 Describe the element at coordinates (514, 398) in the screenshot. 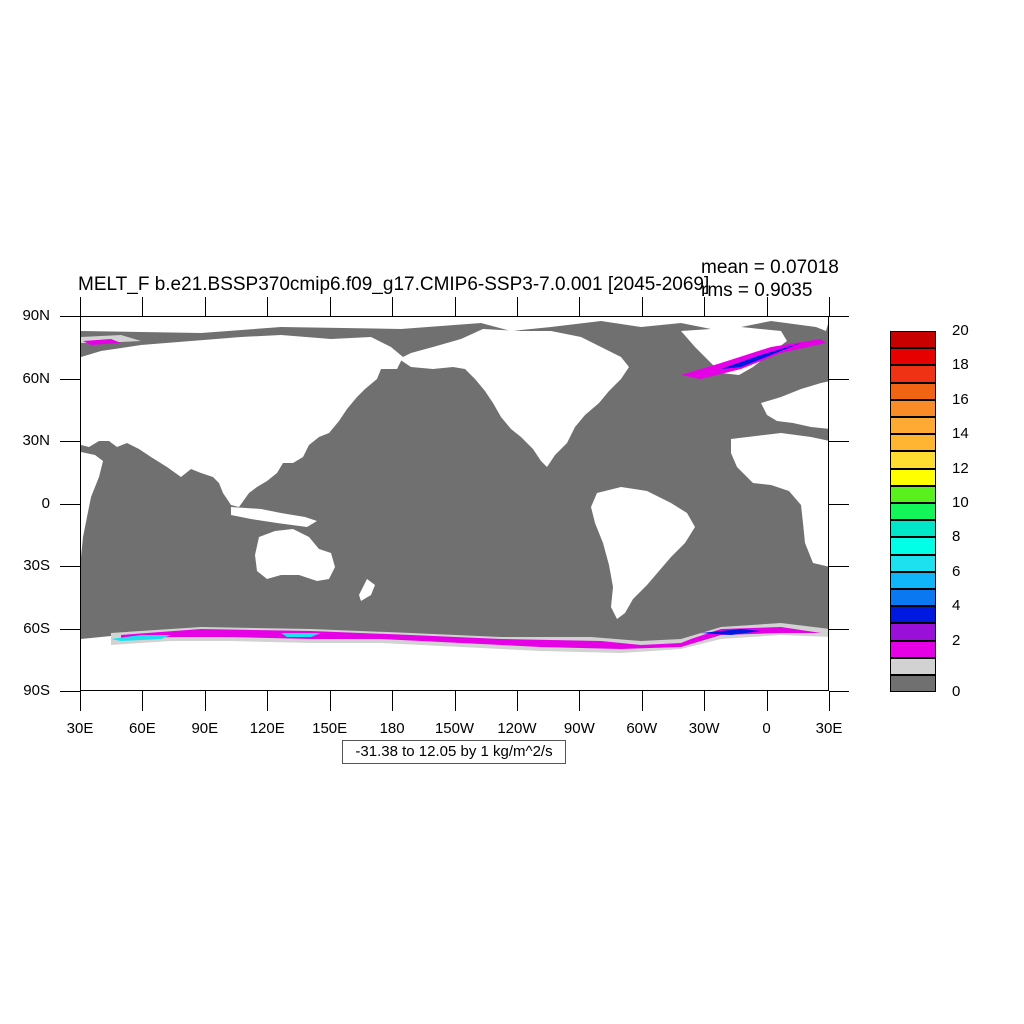

I see `north-america-land` at that location.